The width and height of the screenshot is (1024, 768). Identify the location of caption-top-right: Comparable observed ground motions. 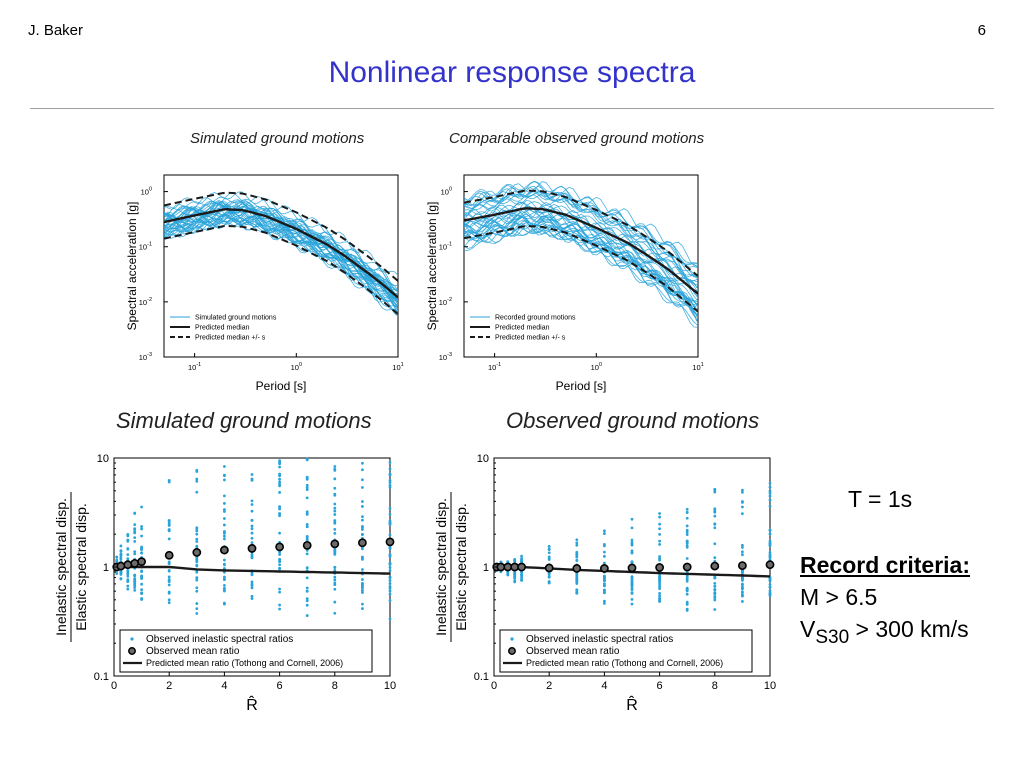
(577, 138).